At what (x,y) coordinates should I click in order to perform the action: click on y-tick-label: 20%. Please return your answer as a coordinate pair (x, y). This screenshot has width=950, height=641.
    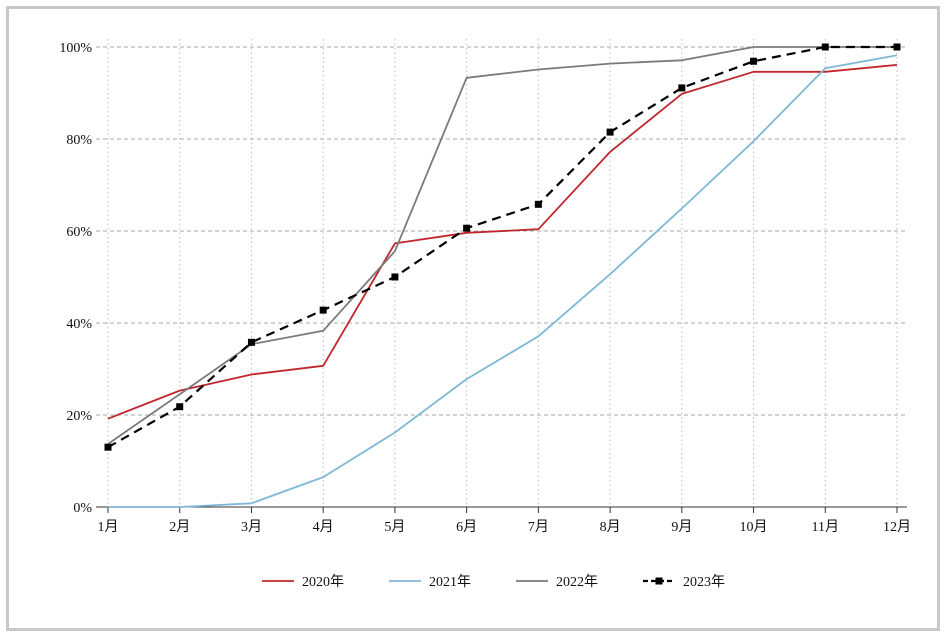
    Looking at the image, I should click on (79, 416).